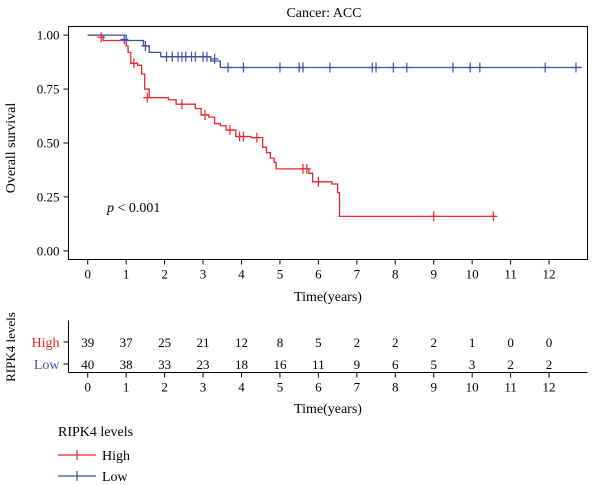  I want to click on risk-count: 3, so click(472, 364).